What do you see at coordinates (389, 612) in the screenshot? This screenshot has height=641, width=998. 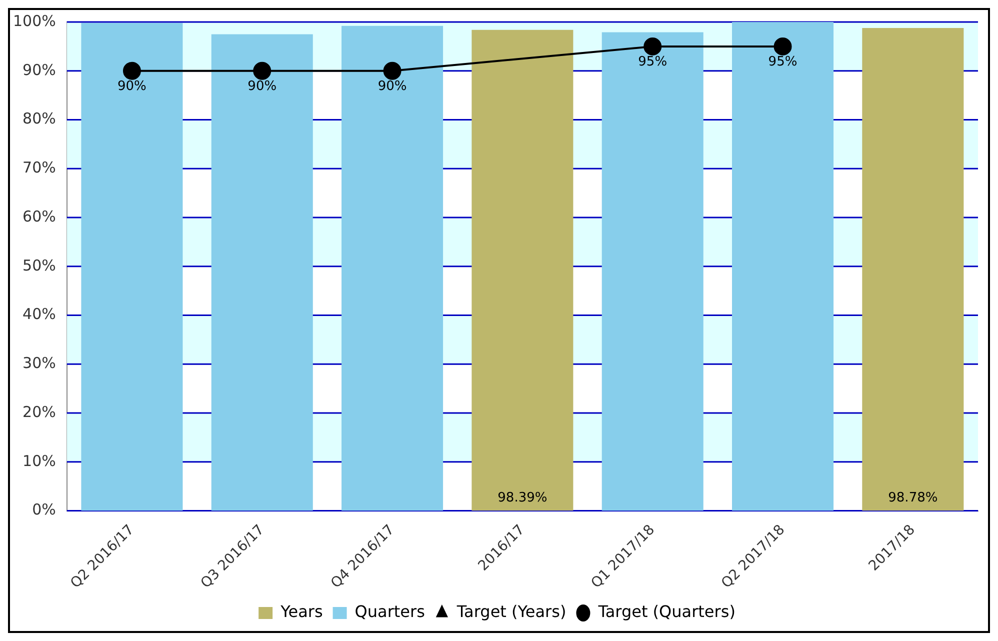 I see `legend-label: Quarters` at bounding box center [389, 612].